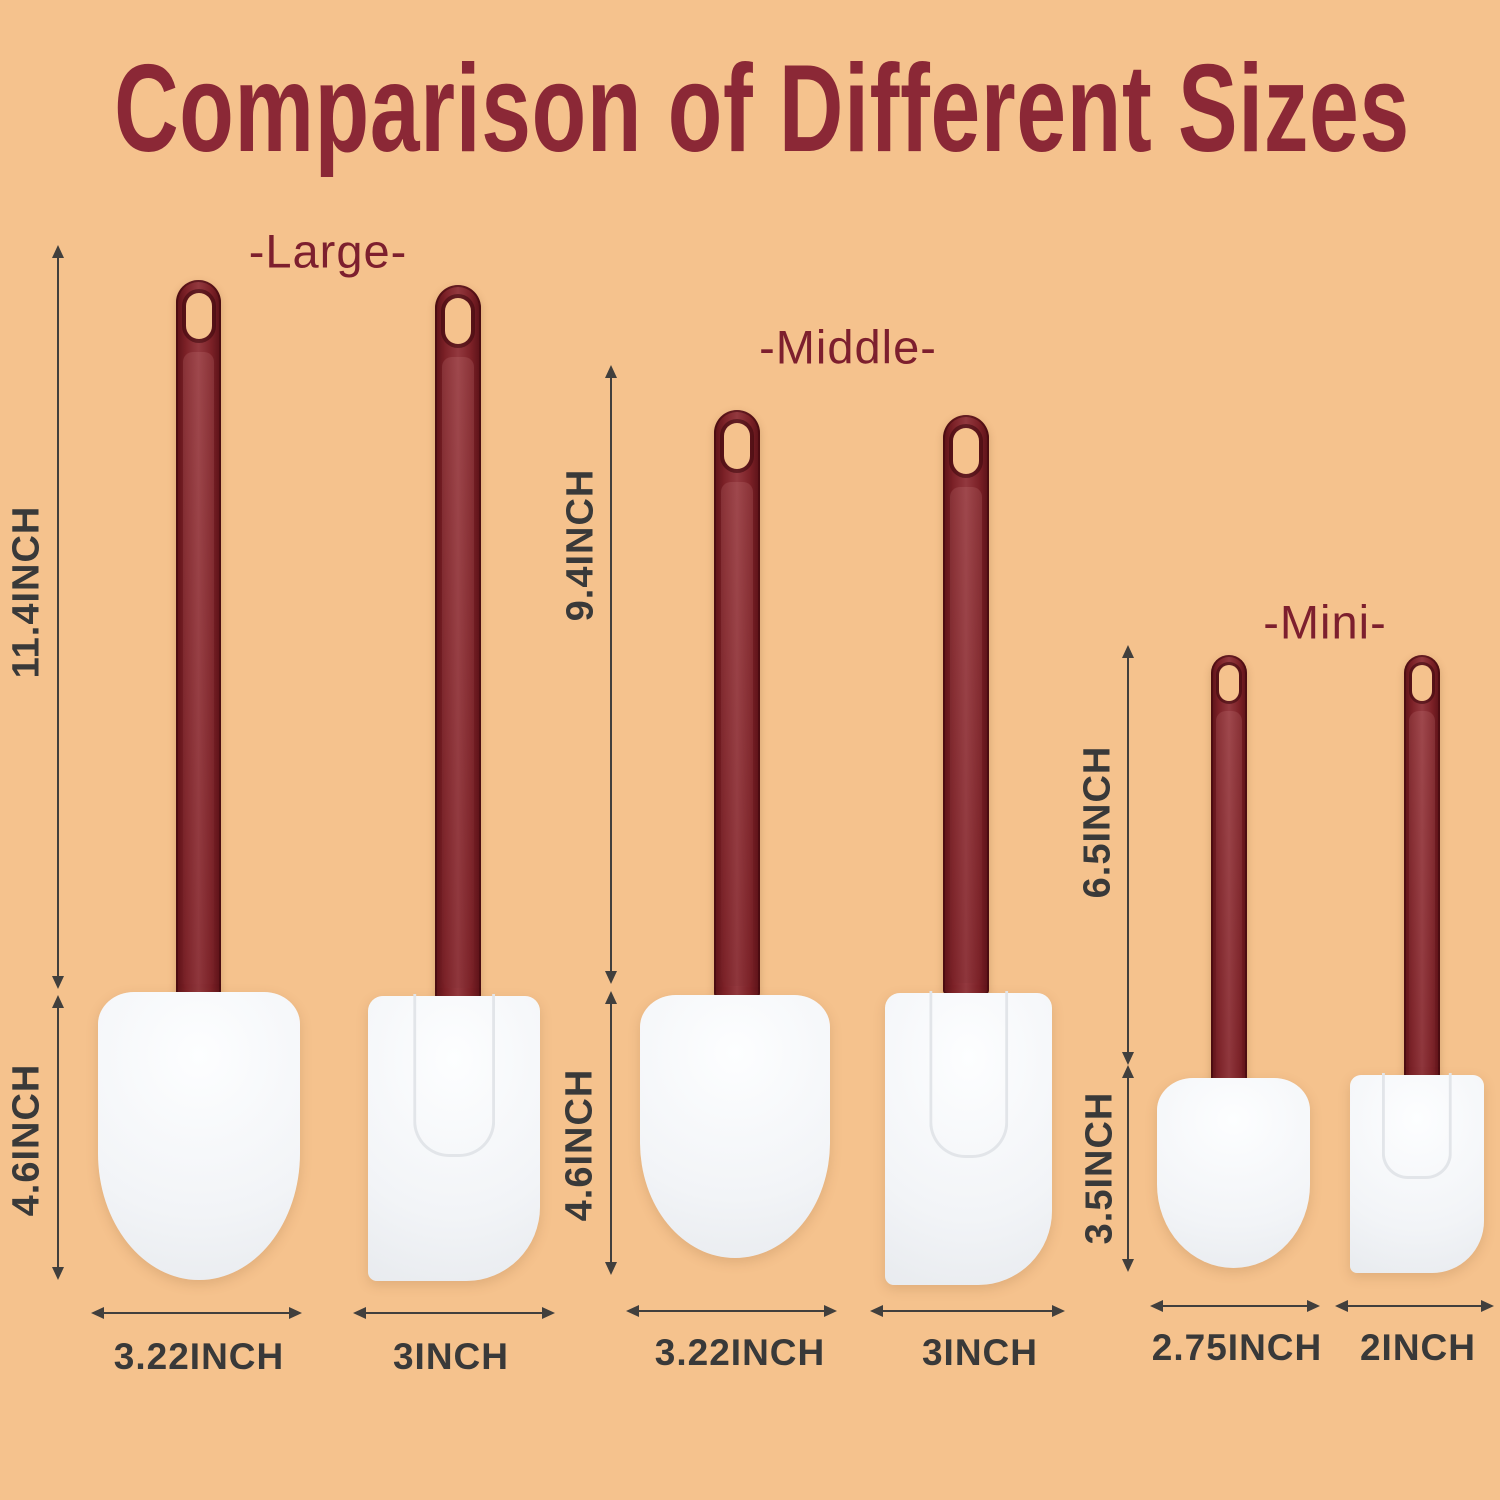 The width and height of the screenshot is (1500, 1500). I want to click on handle-length-arrow-mini, so click(1128, 855).